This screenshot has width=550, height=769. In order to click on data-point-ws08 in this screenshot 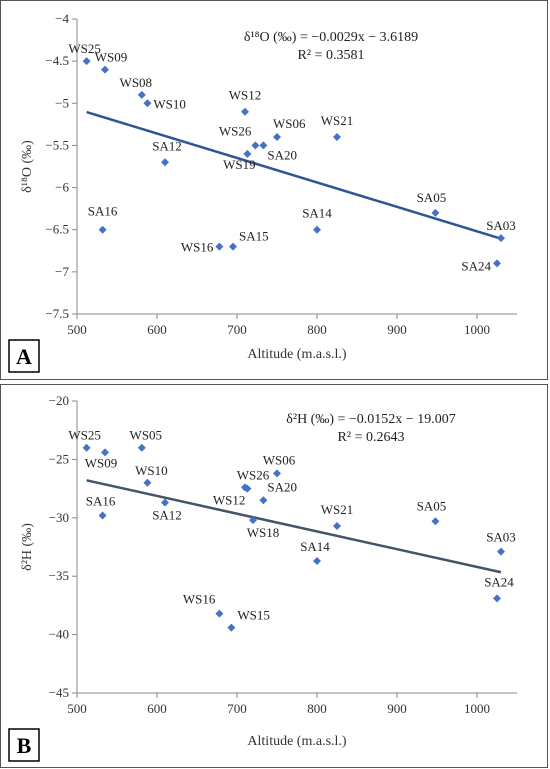, I will do `click(141, 94)`.